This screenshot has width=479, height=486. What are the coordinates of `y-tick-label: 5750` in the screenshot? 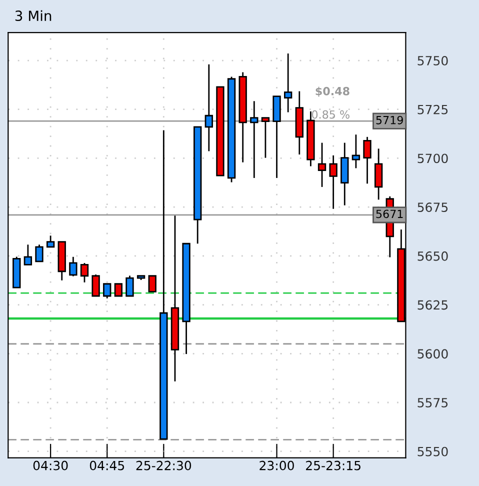 It's located at (433, 61).